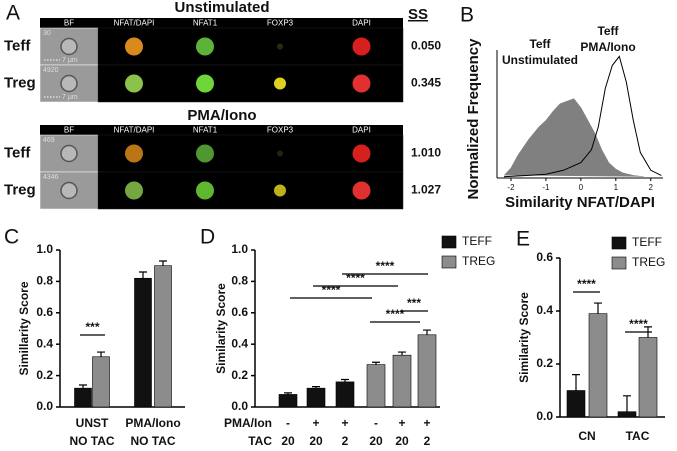 This screenshot has width=677, height=451. What do you see at coordinates (248, 423) in the screenshot?
I see `row-label: PMA/Ion` at bounding box center [248, 423].